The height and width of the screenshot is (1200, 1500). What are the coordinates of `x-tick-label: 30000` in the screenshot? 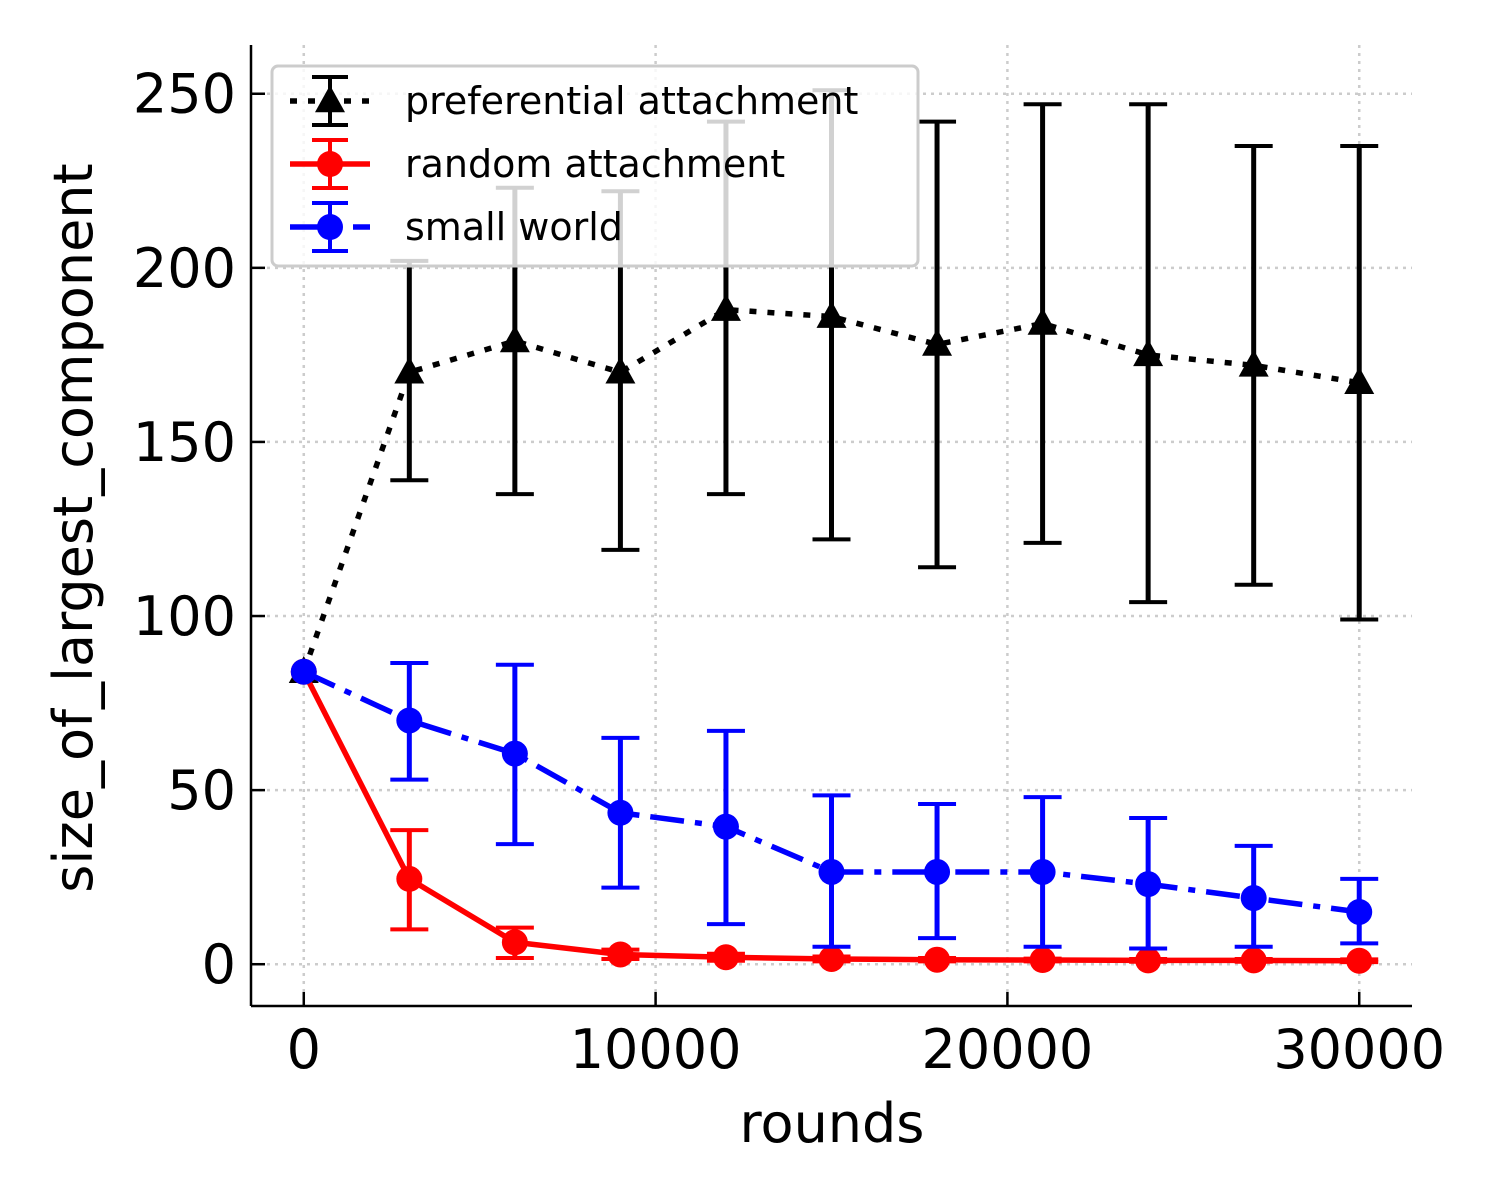 It's located at (1359, 1049).